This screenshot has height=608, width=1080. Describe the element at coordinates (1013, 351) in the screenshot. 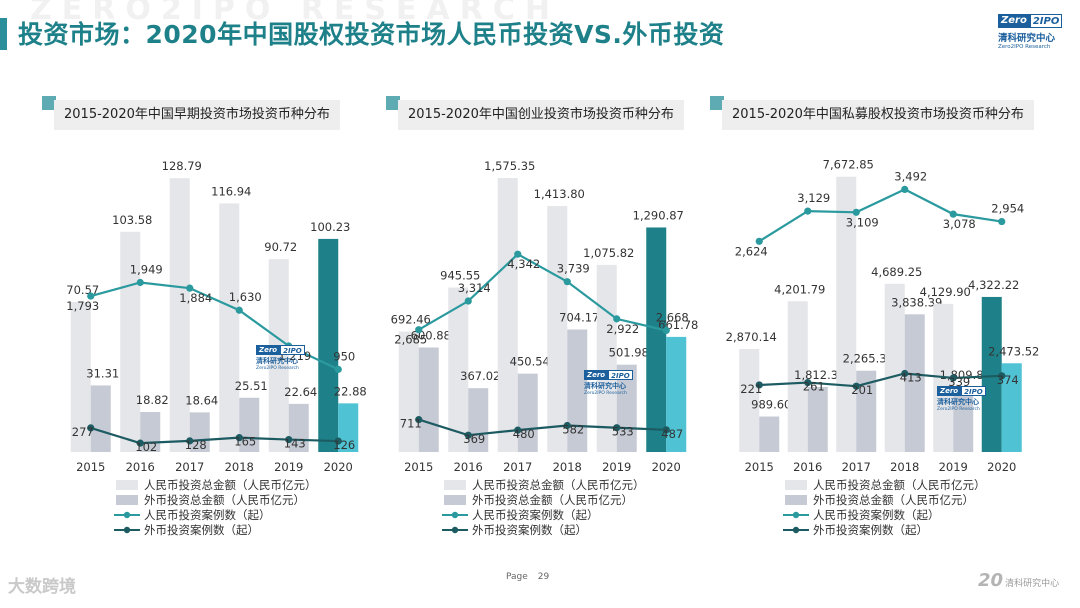

I see `data-label-fx-amount: 2,473.52` at that location.